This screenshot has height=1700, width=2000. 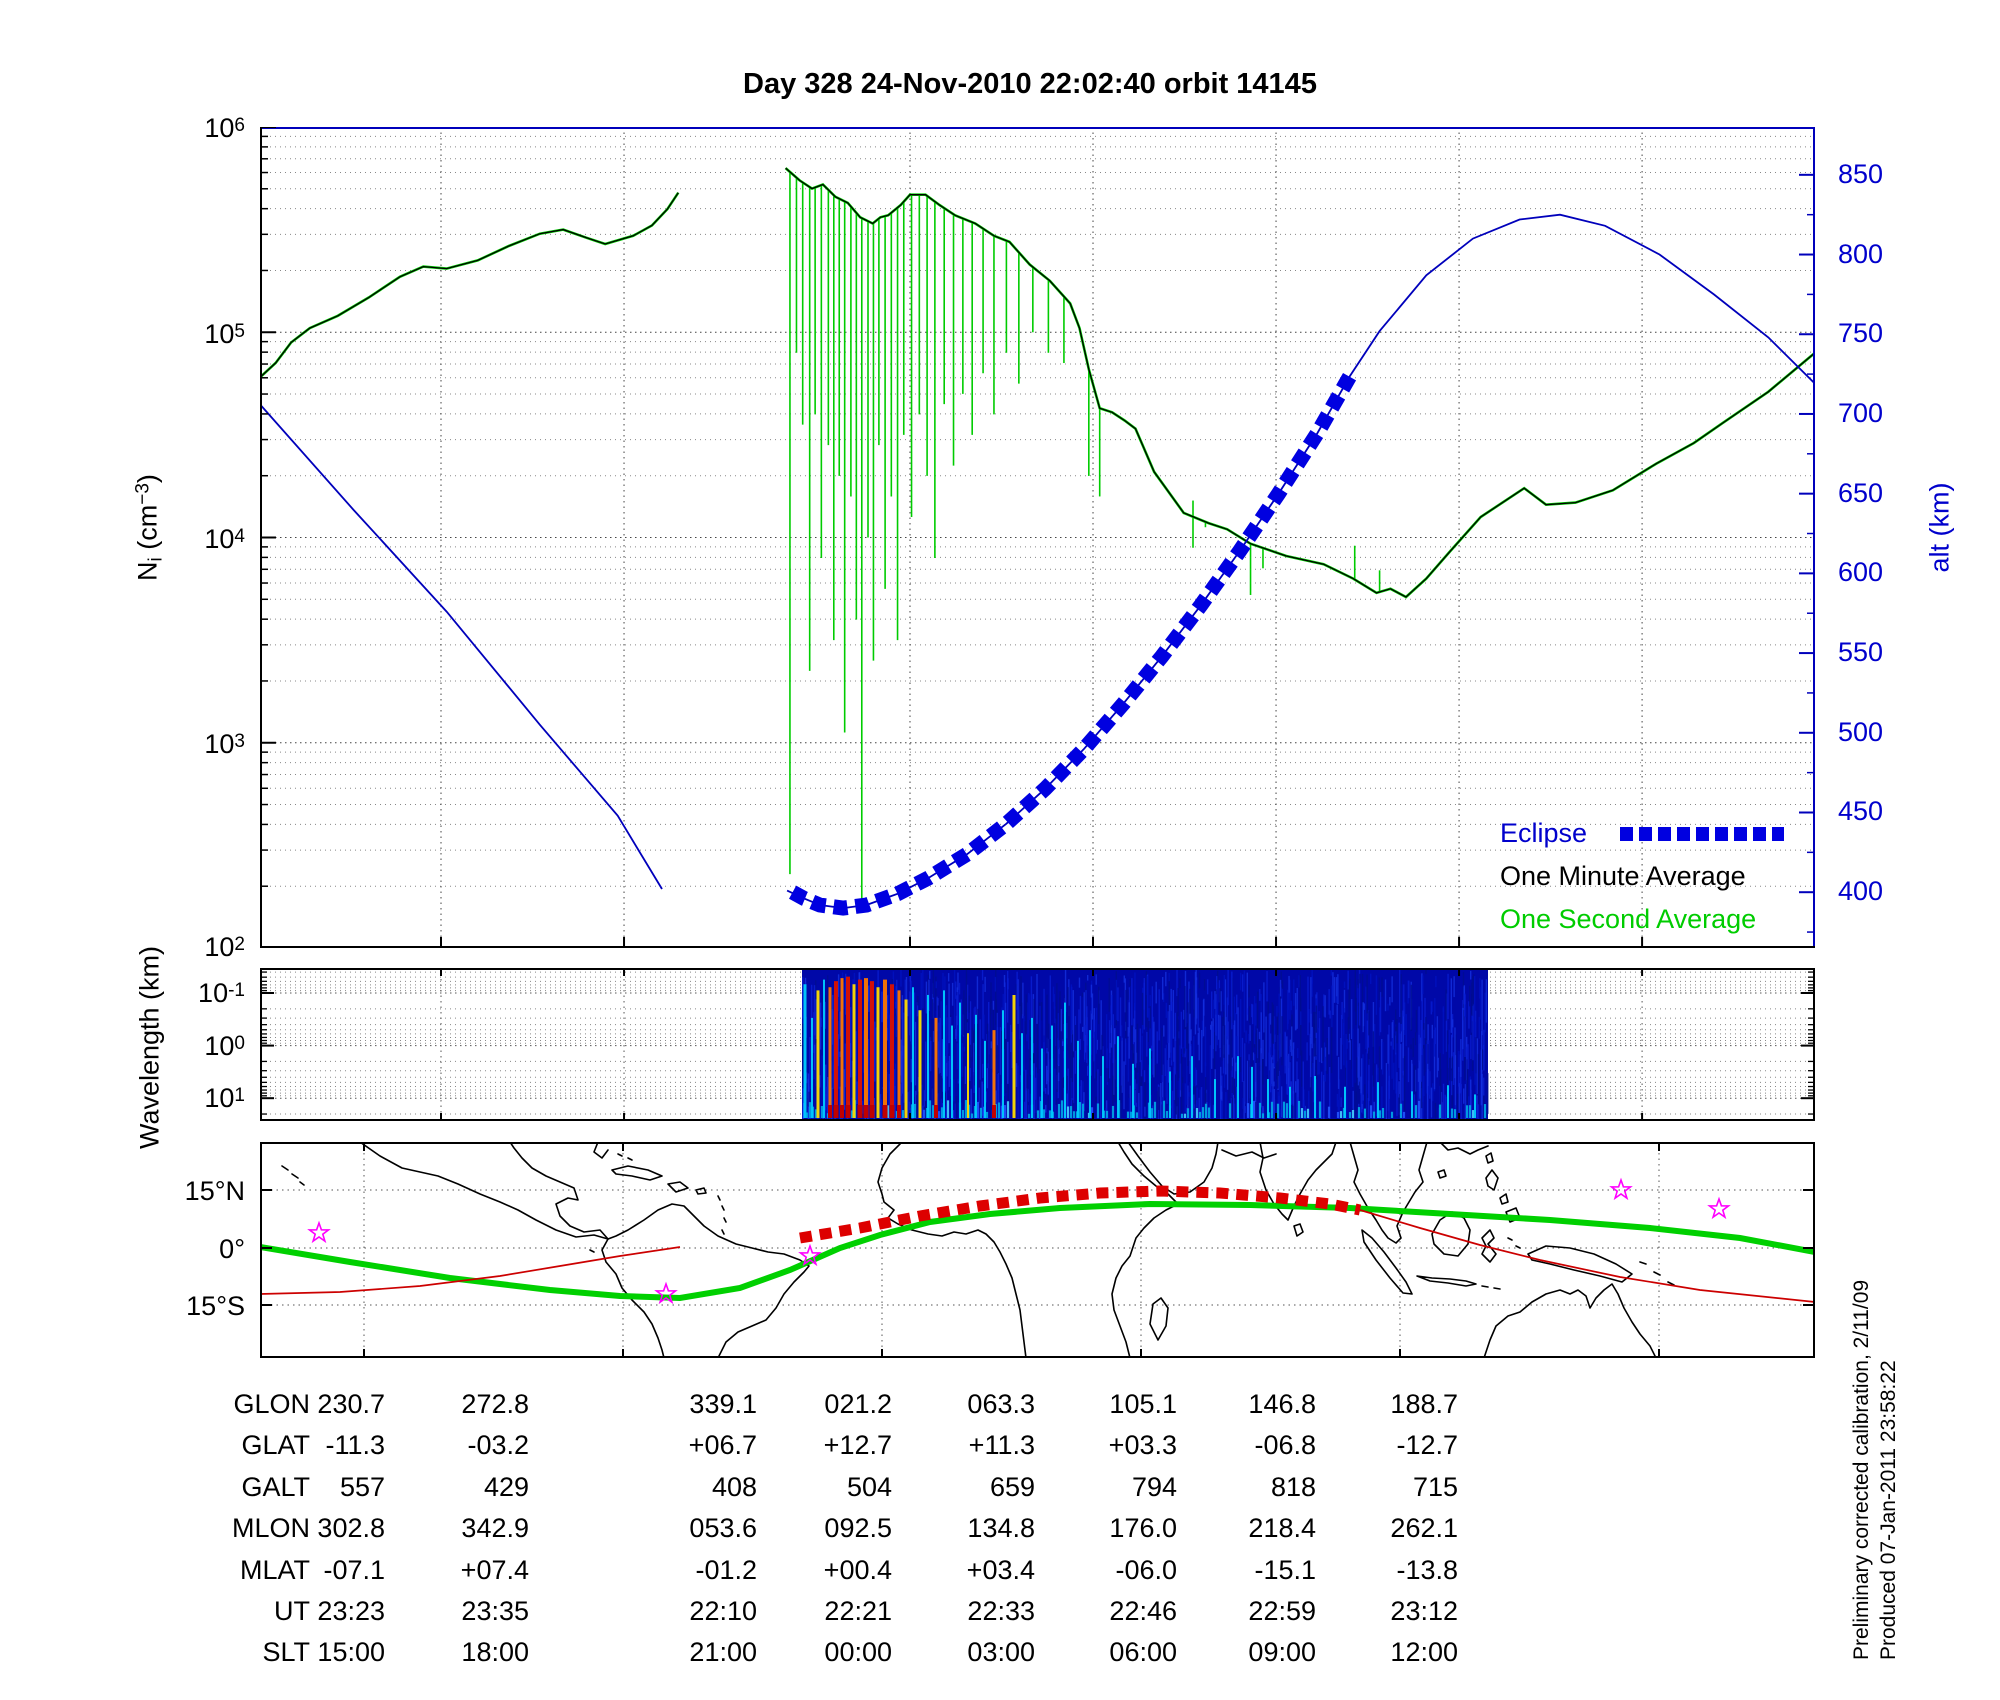 What do you see at coordinates (1861, 811) in the screenshot?
I see `alt-tick-450: 450` at bounding box center [1861, 811].